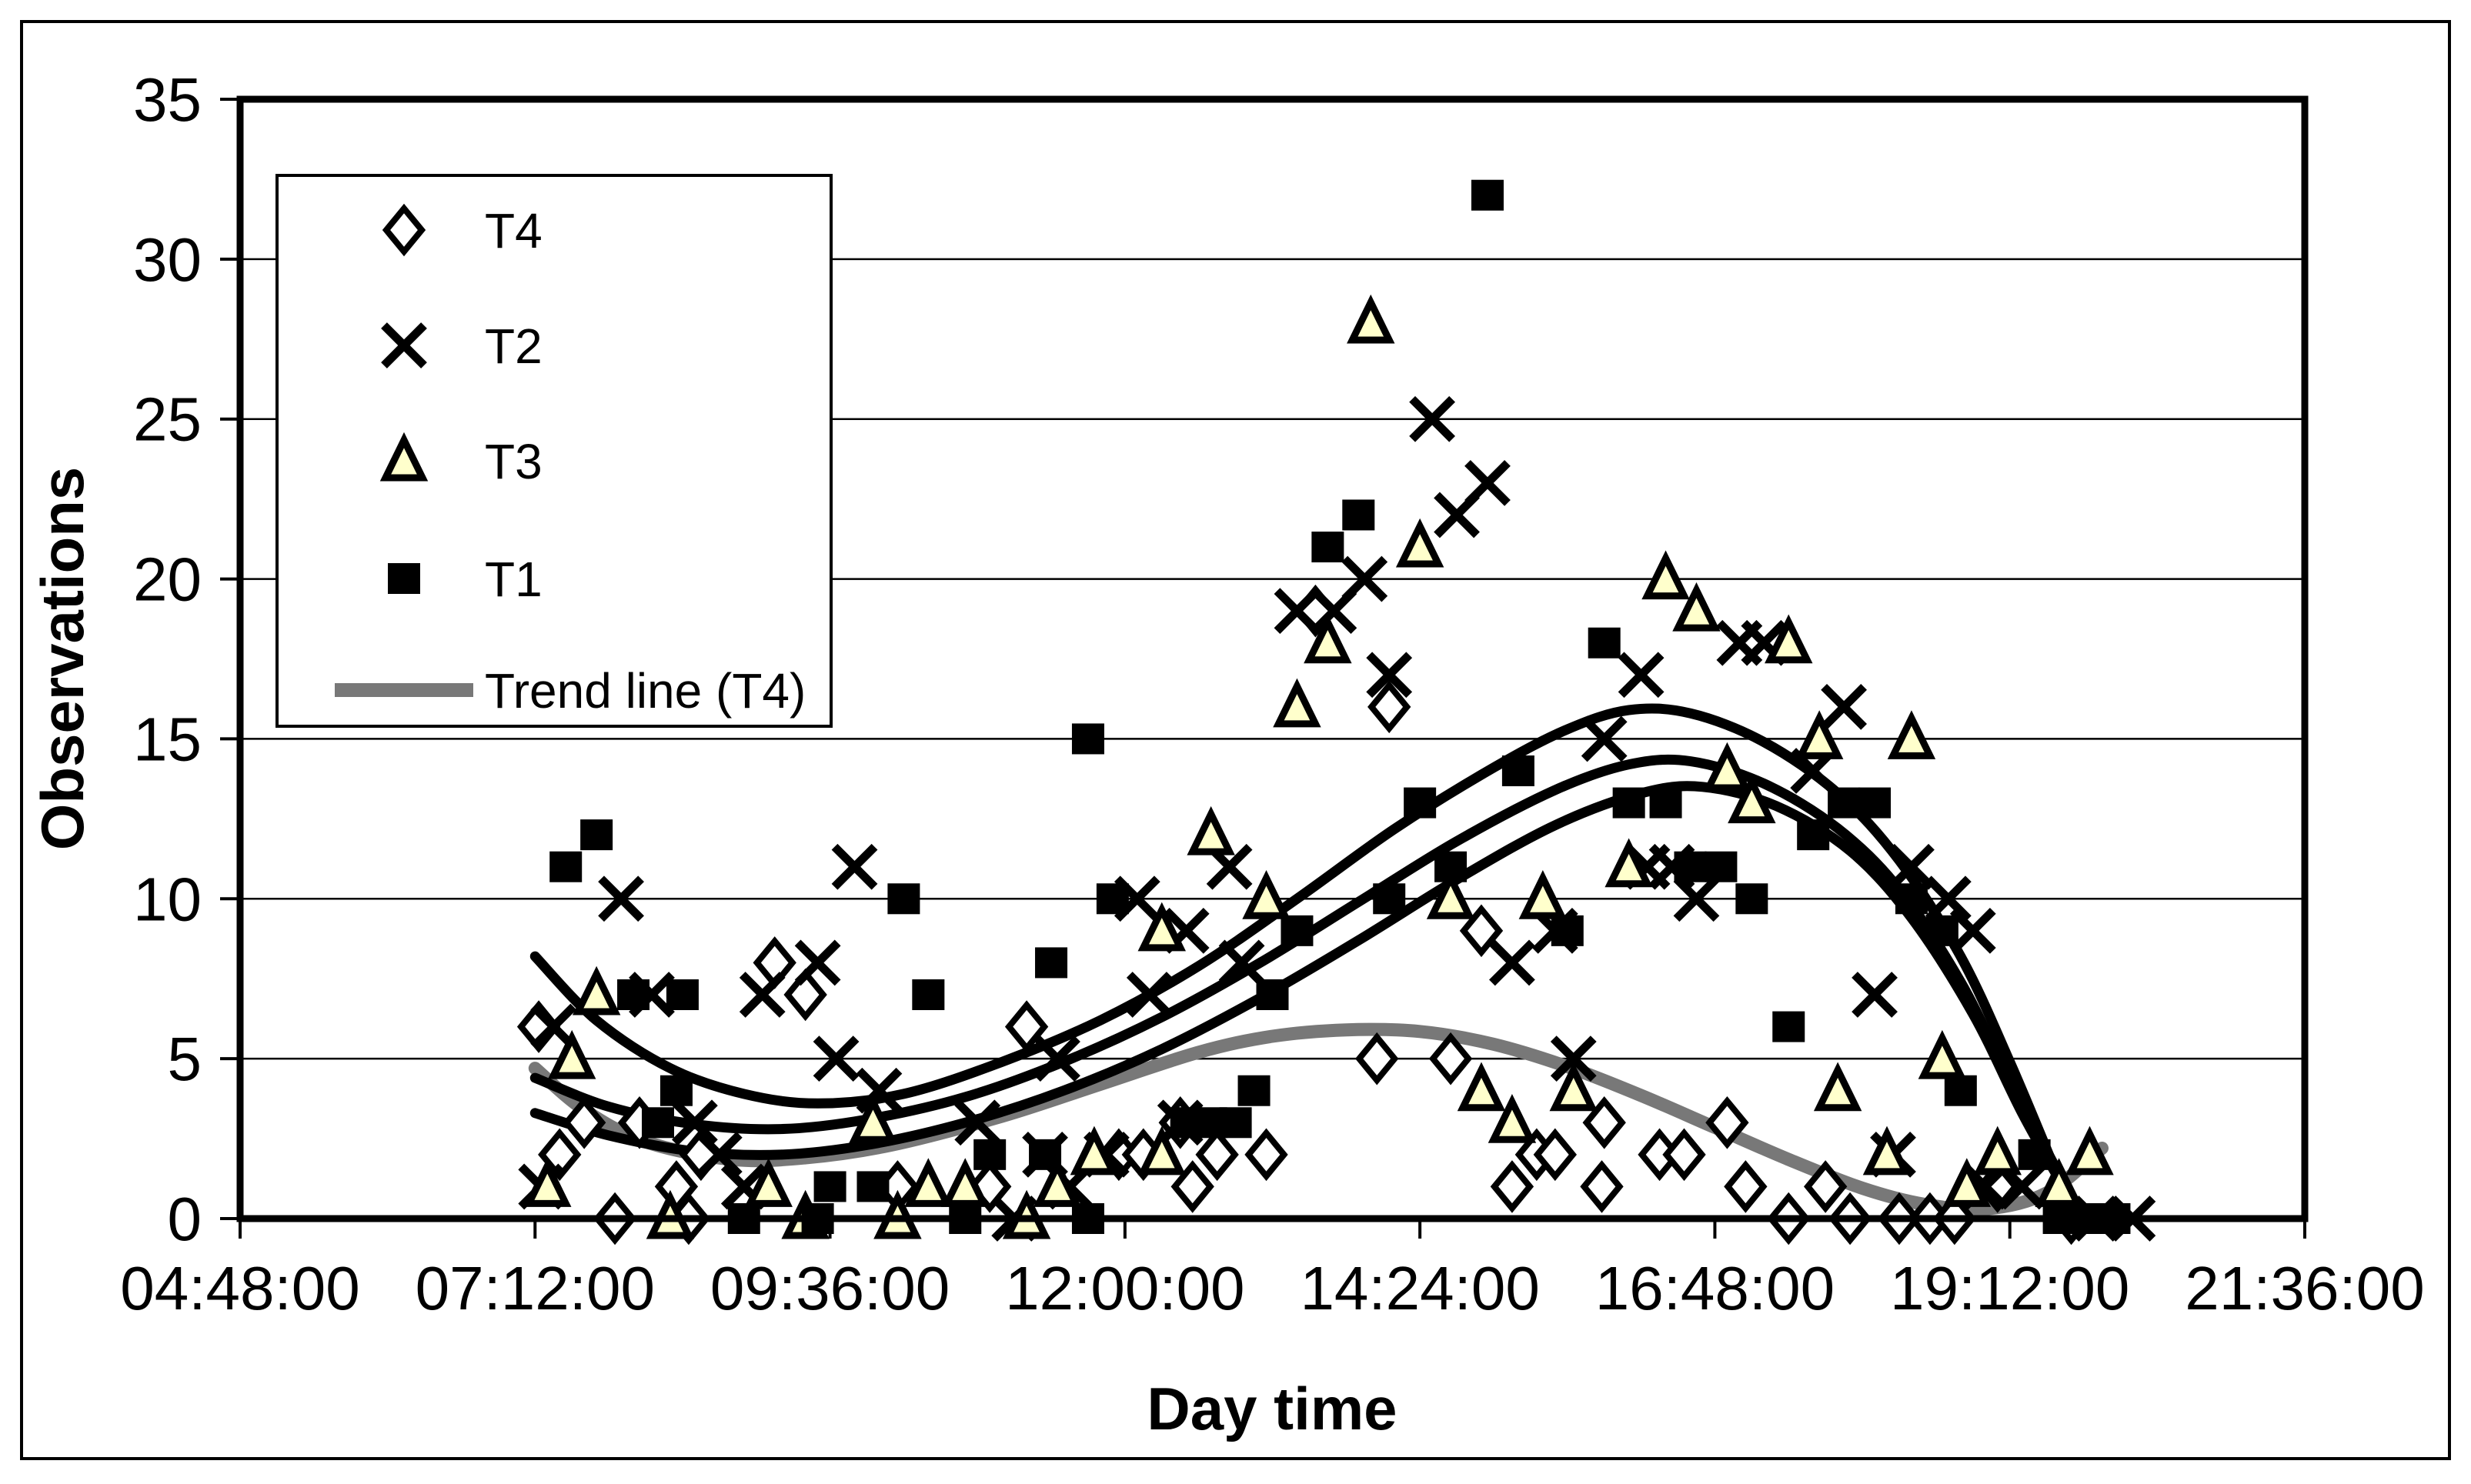 This screenshot has width=2471, height=1484. What do you see at coordinates (2304, 1288) in the screenshot?
I see `x-tick-label: 21:36:00` at bounding box center [2304, 1288].